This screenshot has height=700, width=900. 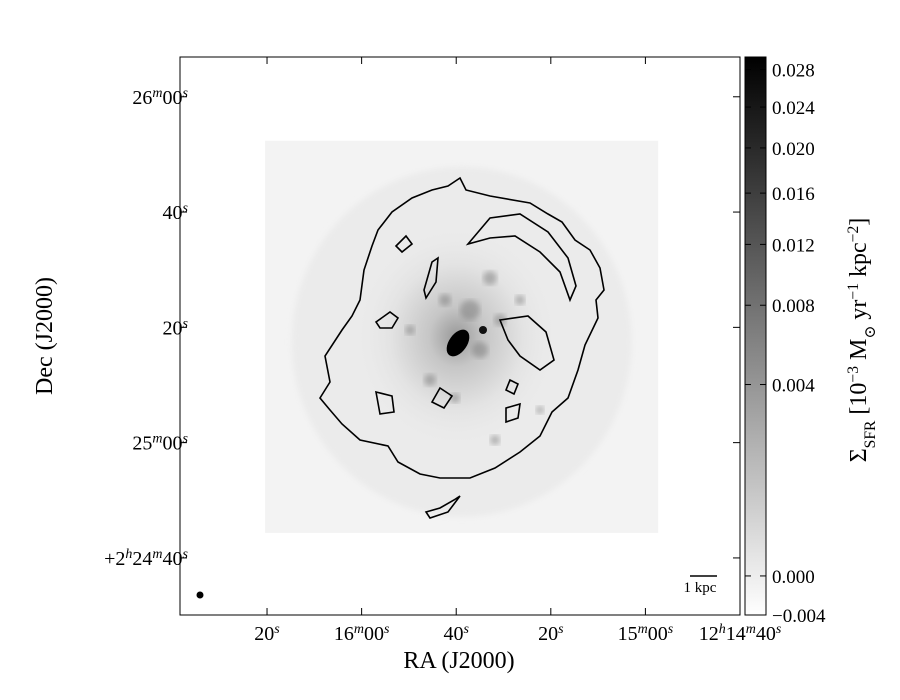 I want to click on colorbar-label-part: SFR, so click(x=870, y=434).